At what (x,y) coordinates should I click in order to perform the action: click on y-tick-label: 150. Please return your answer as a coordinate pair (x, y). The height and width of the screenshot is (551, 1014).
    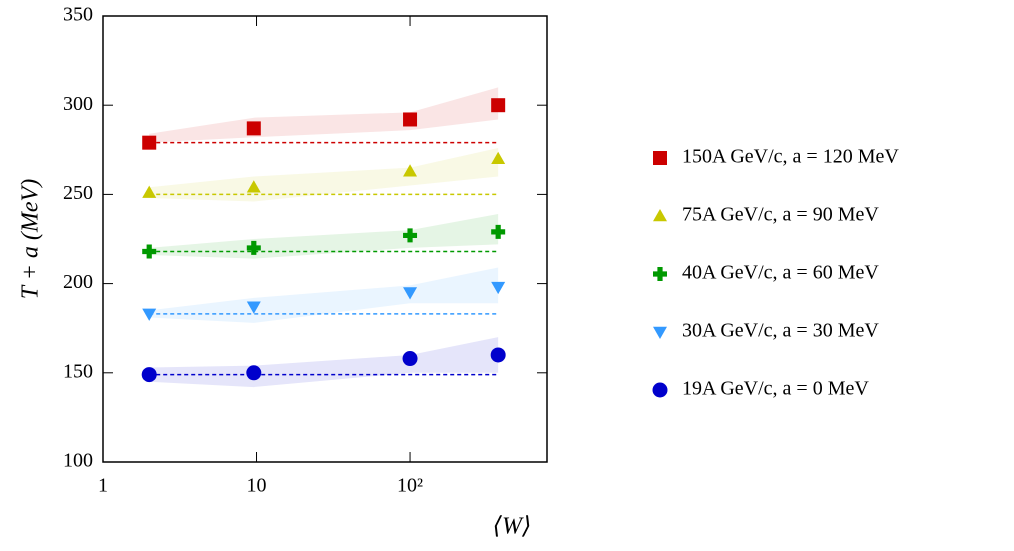
    Looking at the image, I should click on (78, 371).